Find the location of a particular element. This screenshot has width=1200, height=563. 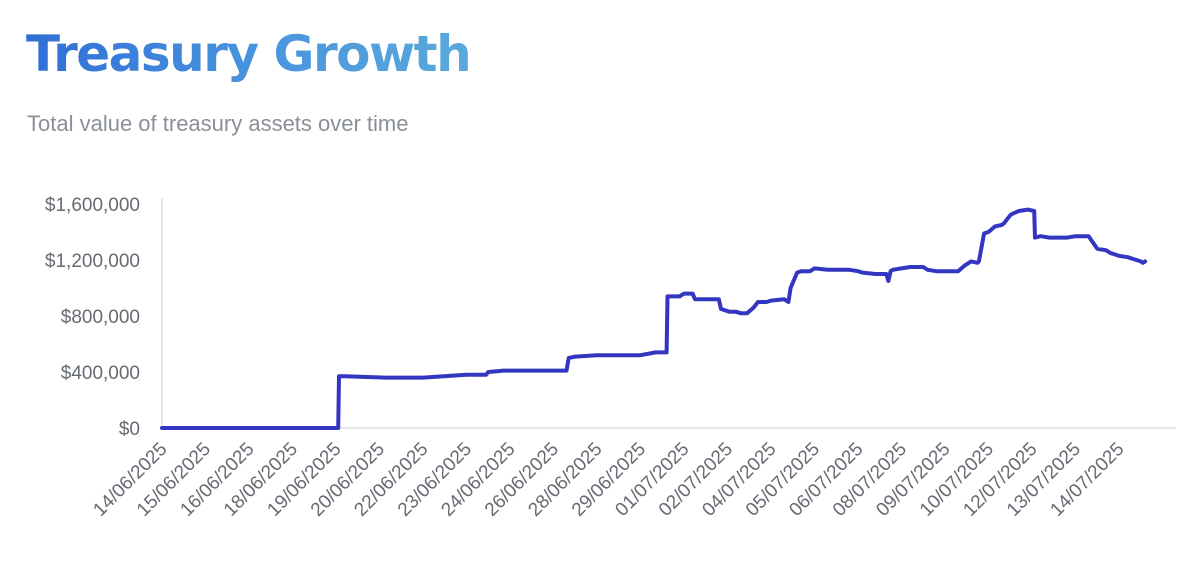

y-tick-label: $1,200,000 is located at coordinates (92, 261).